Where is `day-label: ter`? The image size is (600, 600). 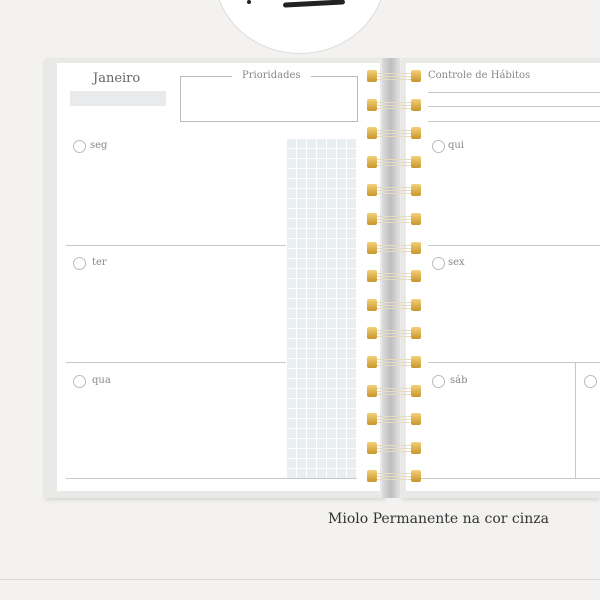 day-label: ter is located at coordinates (99, 262).